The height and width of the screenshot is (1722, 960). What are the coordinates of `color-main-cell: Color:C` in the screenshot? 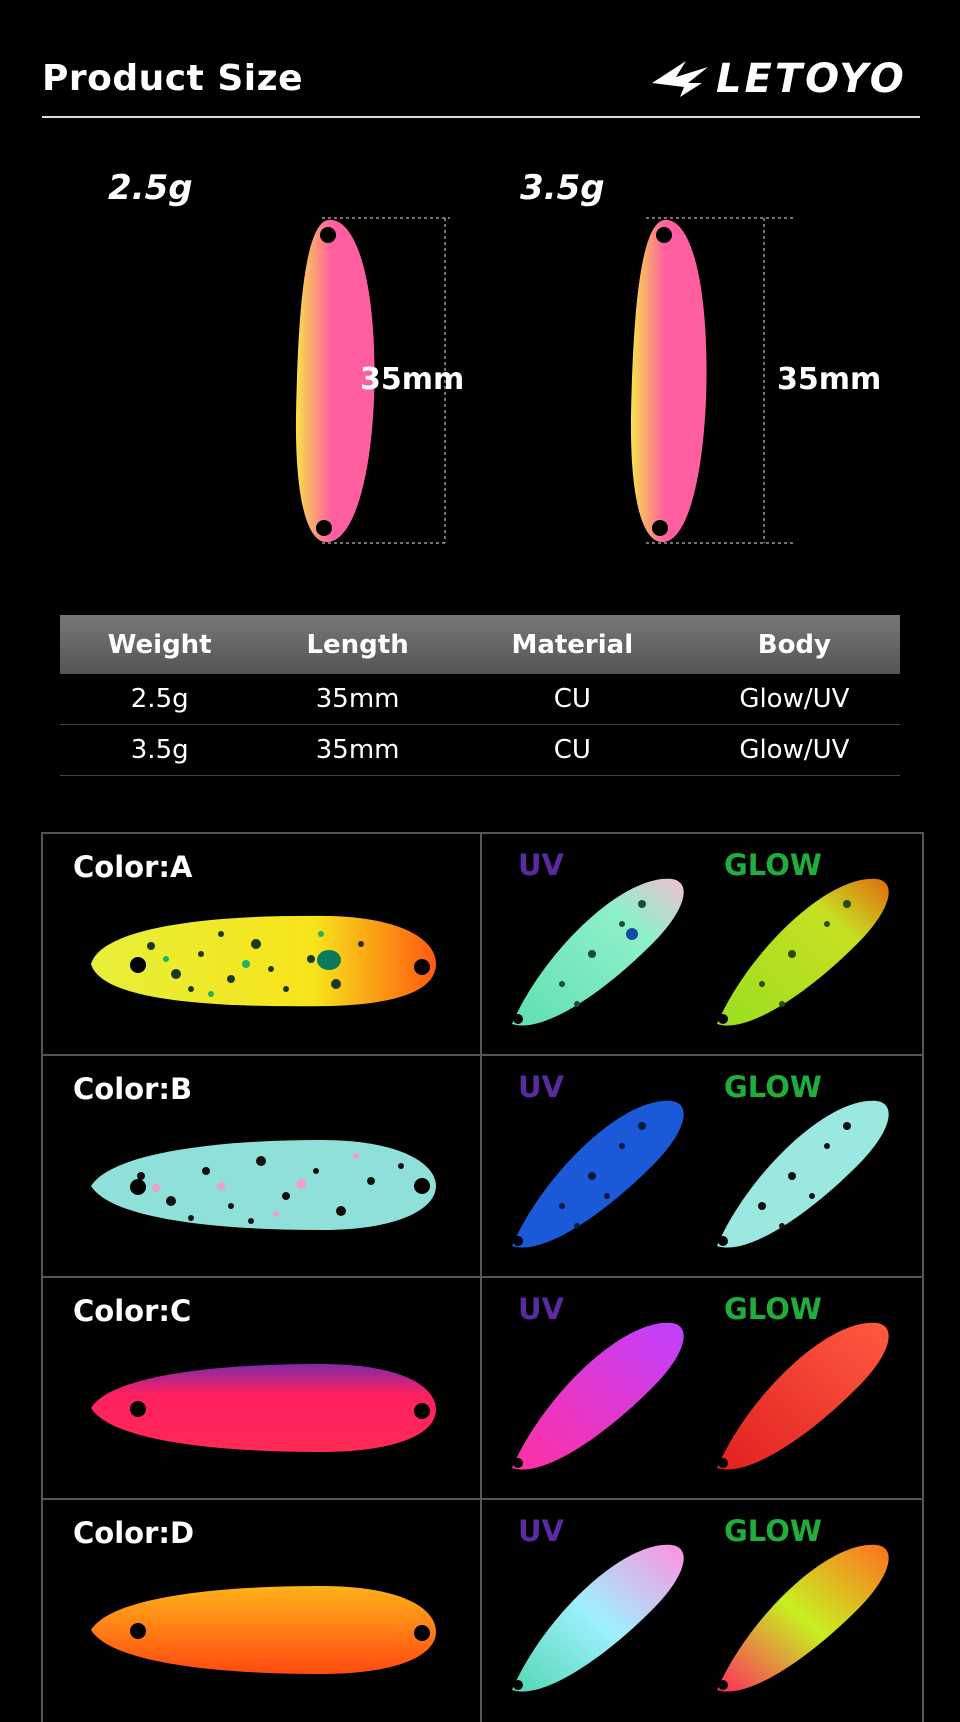 It's located at (261, 1389).